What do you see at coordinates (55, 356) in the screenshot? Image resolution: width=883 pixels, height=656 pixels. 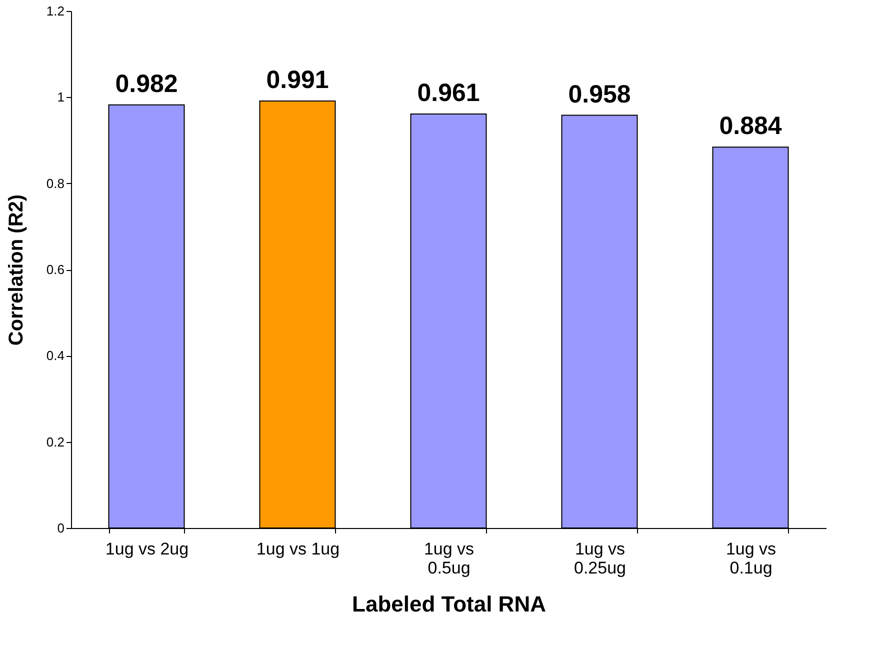 I see `y-tick-label: 0.4` at bounding box center [55, 356].